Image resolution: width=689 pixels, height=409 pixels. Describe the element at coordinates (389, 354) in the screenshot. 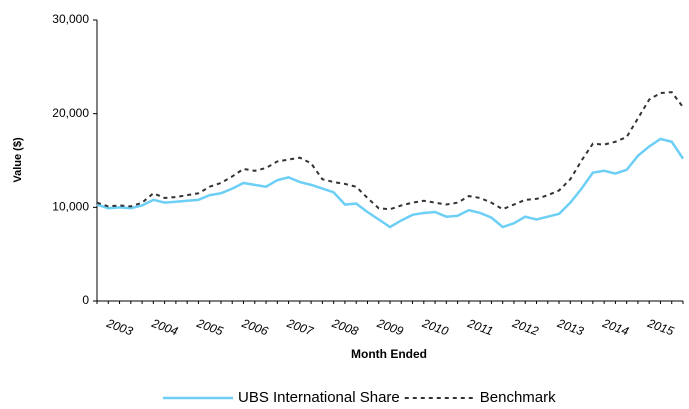

I see `x-axis-label: Month Ended` at that location.